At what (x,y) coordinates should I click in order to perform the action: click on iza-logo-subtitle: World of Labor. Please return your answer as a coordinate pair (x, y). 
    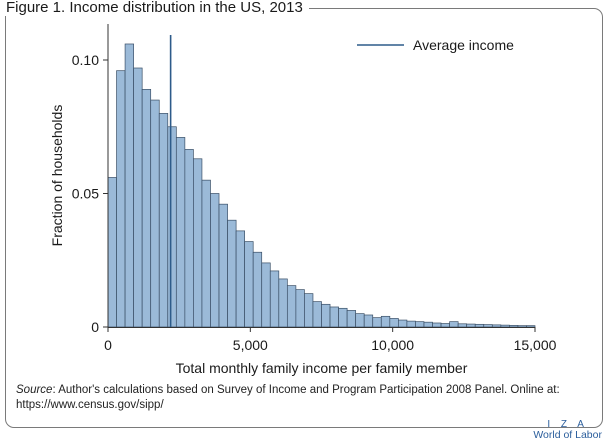
    Looking at the image, I should click on (567, 435).